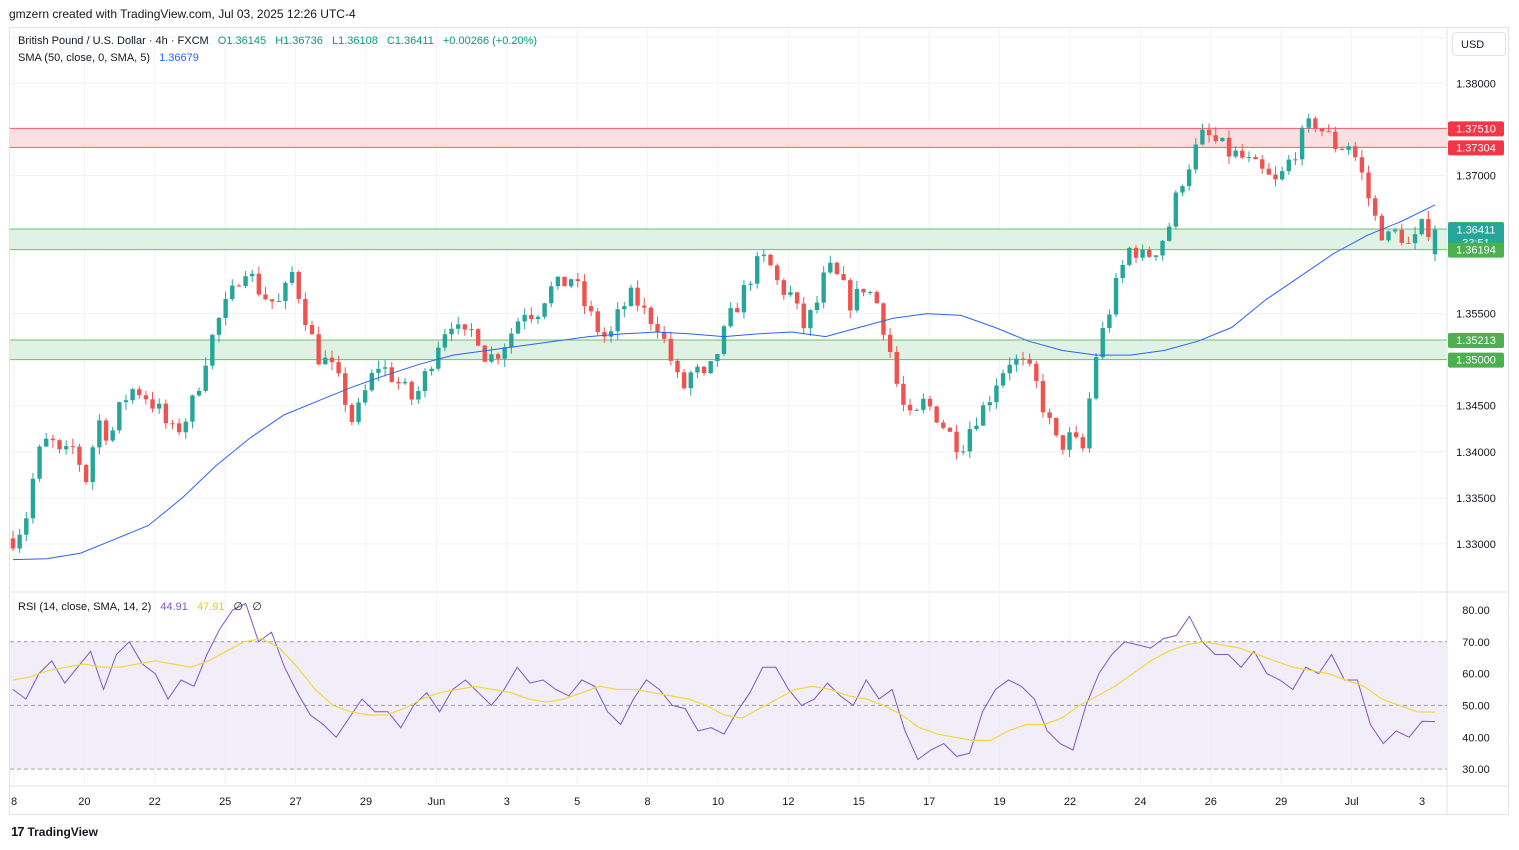 This screenshot has height=850, width=1519. Describe the element at coordinates (728, 239) in the screenshot. I see `pivot-zone` at that location.